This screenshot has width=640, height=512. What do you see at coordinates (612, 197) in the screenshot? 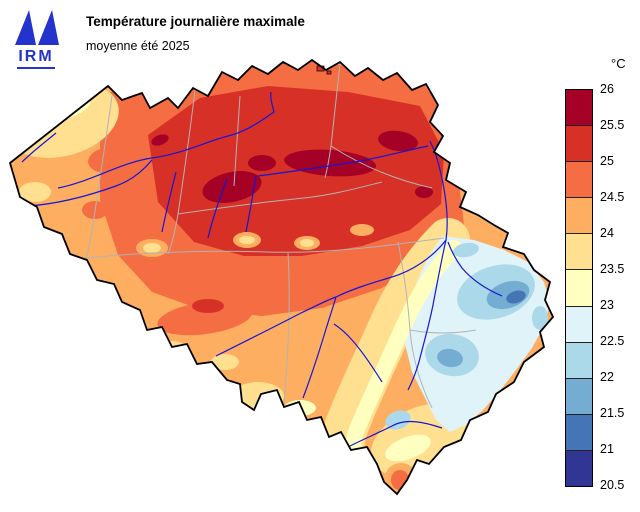
I see `legend-tick-label: 24.5` at bounding box center [612, 197].